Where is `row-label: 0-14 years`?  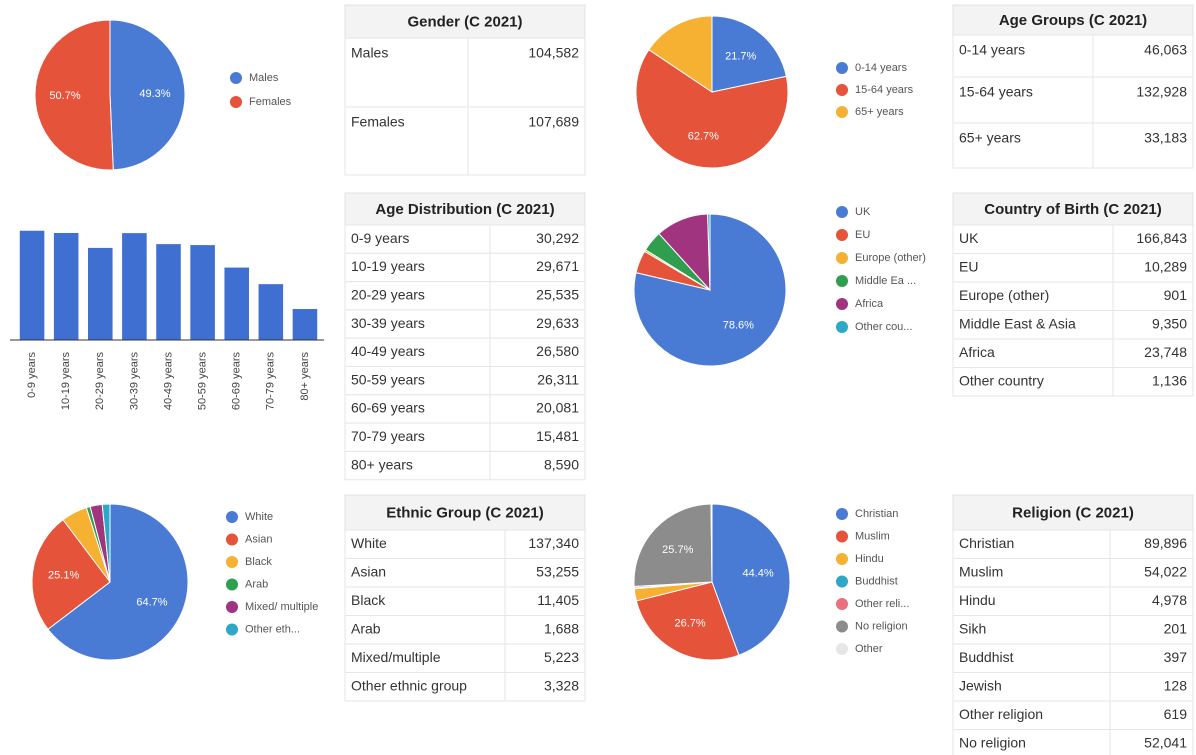
row-label: 0-14 years is located at coordinates (992, 50).